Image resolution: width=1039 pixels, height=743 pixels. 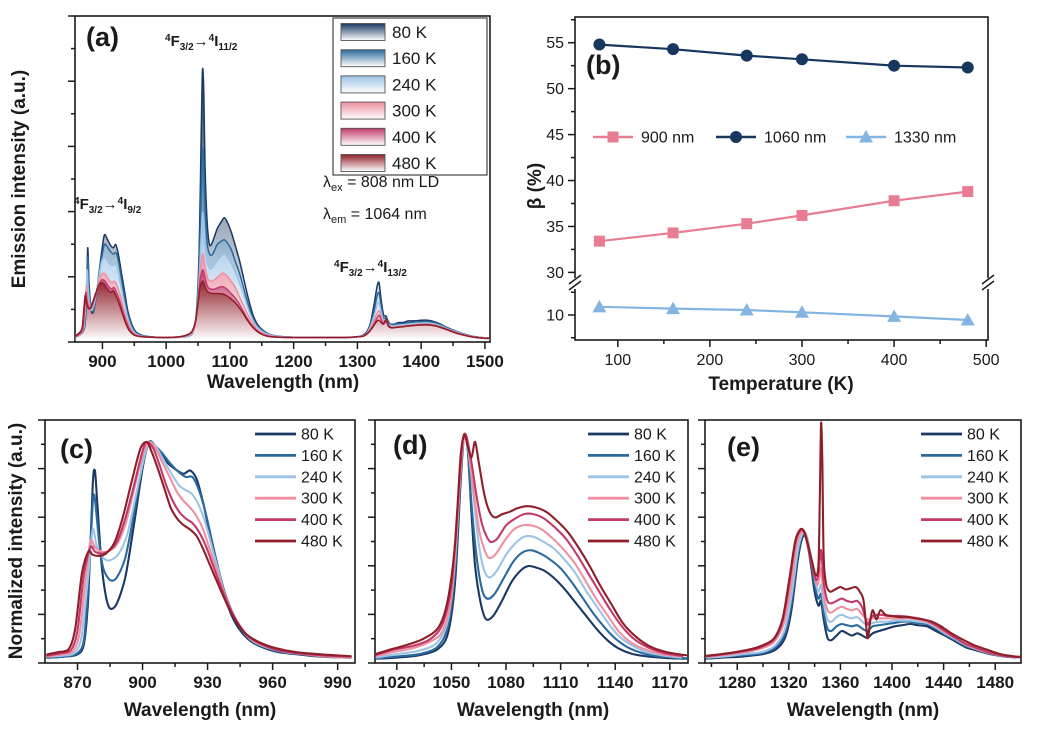 I want to click on y-tick-label: 45, so click(x=555, y=135).